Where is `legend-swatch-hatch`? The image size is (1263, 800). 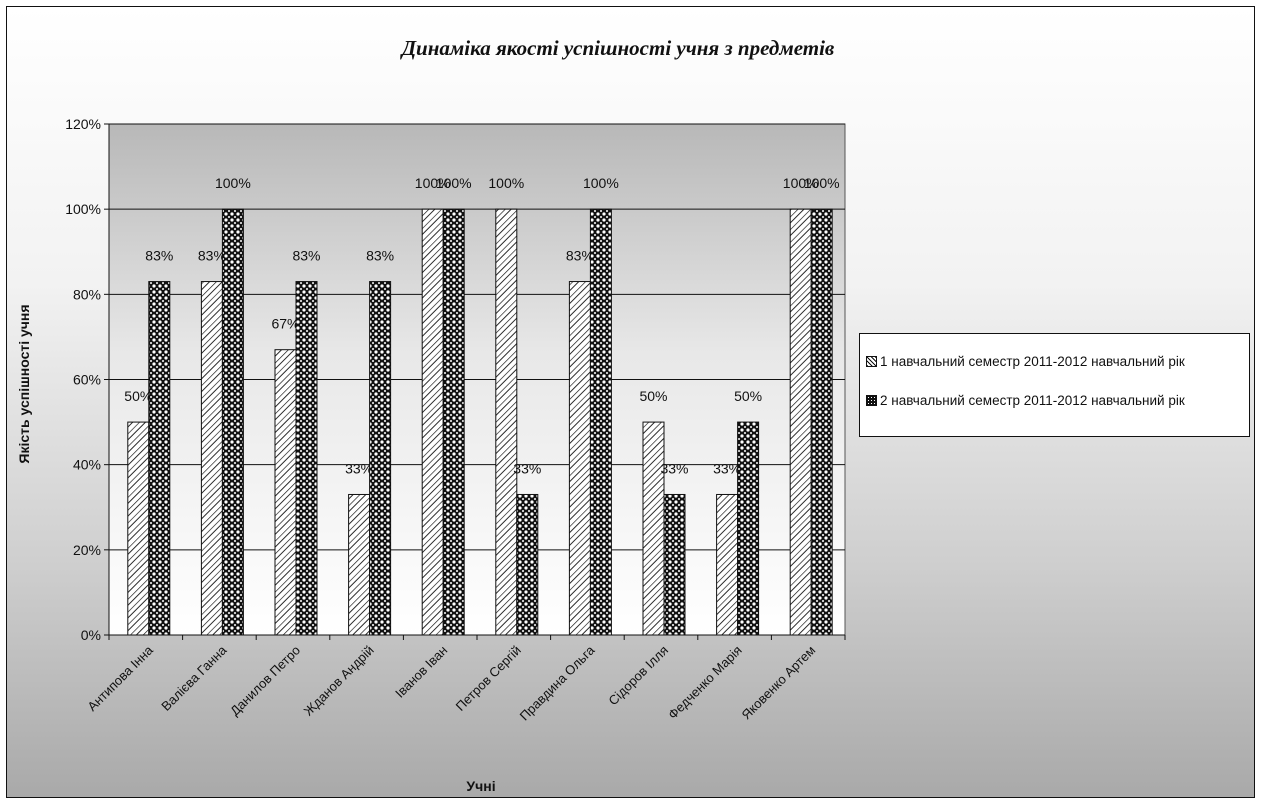 legend-swatch-hatch is located at coordinates (871, 361).